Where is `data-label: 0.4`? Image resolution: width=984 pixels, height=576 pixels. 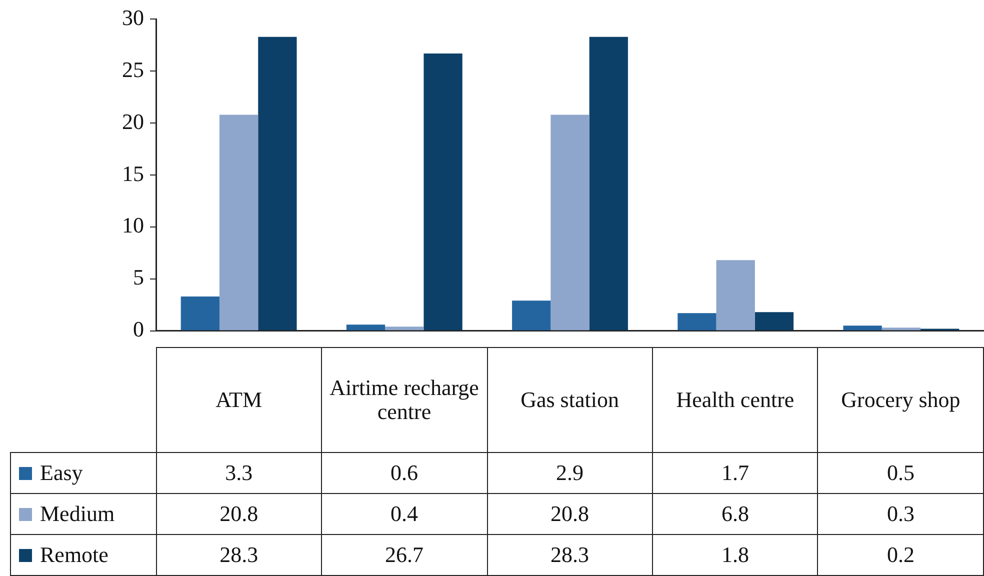 data-label: 0.4 is located at coordinates (405, 514).